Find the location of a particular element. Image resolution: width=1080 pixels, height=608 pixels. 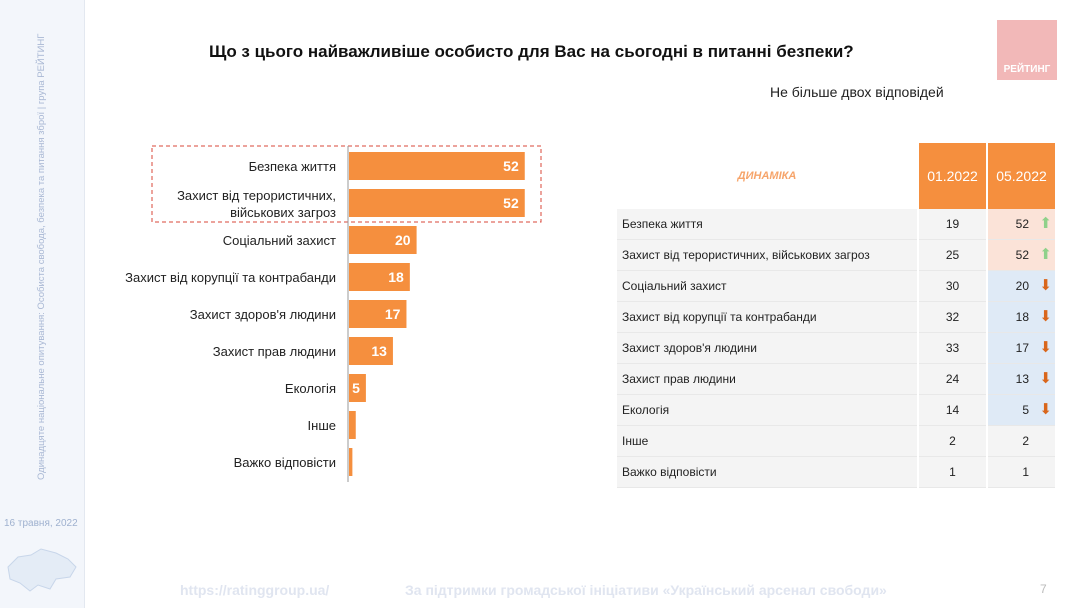

row-label: Захист від корупції та контрабанди is located at coordinates (767, 317).